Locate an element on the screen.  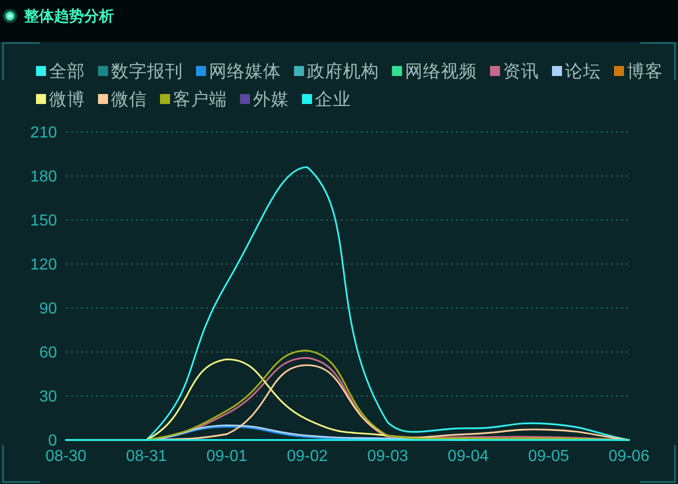
legend-label: 博客 is located at coordinates (645, 71).